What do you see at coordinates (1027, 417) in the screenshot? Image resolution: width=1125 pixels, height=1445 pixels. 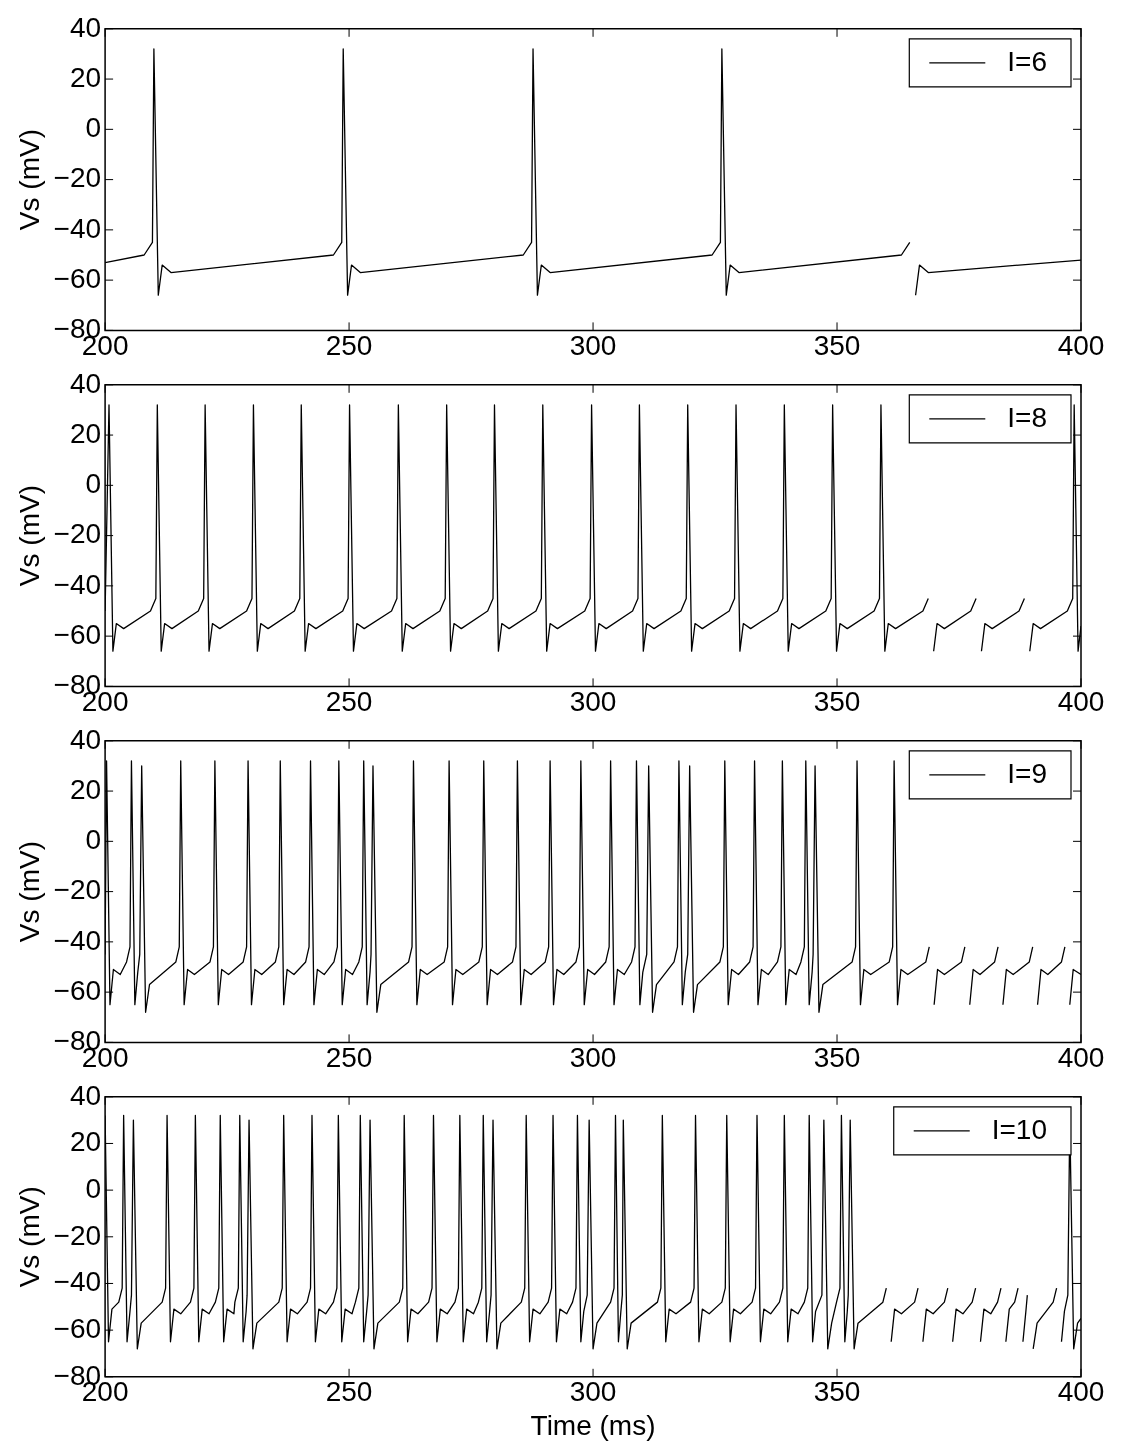 I see `legend-label: I=8` at bounding box center [1027, 417].